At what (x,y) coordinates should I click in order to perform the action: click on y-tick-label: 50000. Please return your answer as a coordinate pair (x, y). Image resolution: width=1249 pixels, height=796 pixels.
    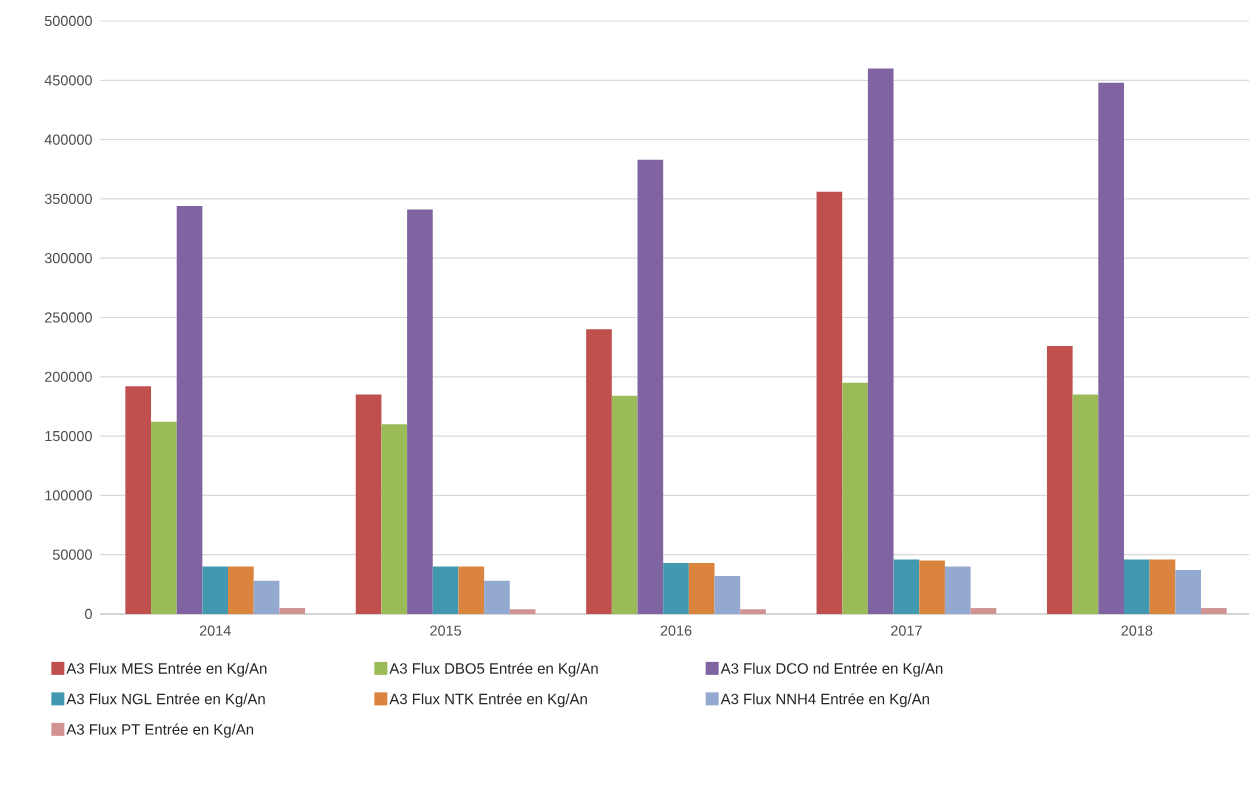
    Looking at the image, I should click on (72, 554).